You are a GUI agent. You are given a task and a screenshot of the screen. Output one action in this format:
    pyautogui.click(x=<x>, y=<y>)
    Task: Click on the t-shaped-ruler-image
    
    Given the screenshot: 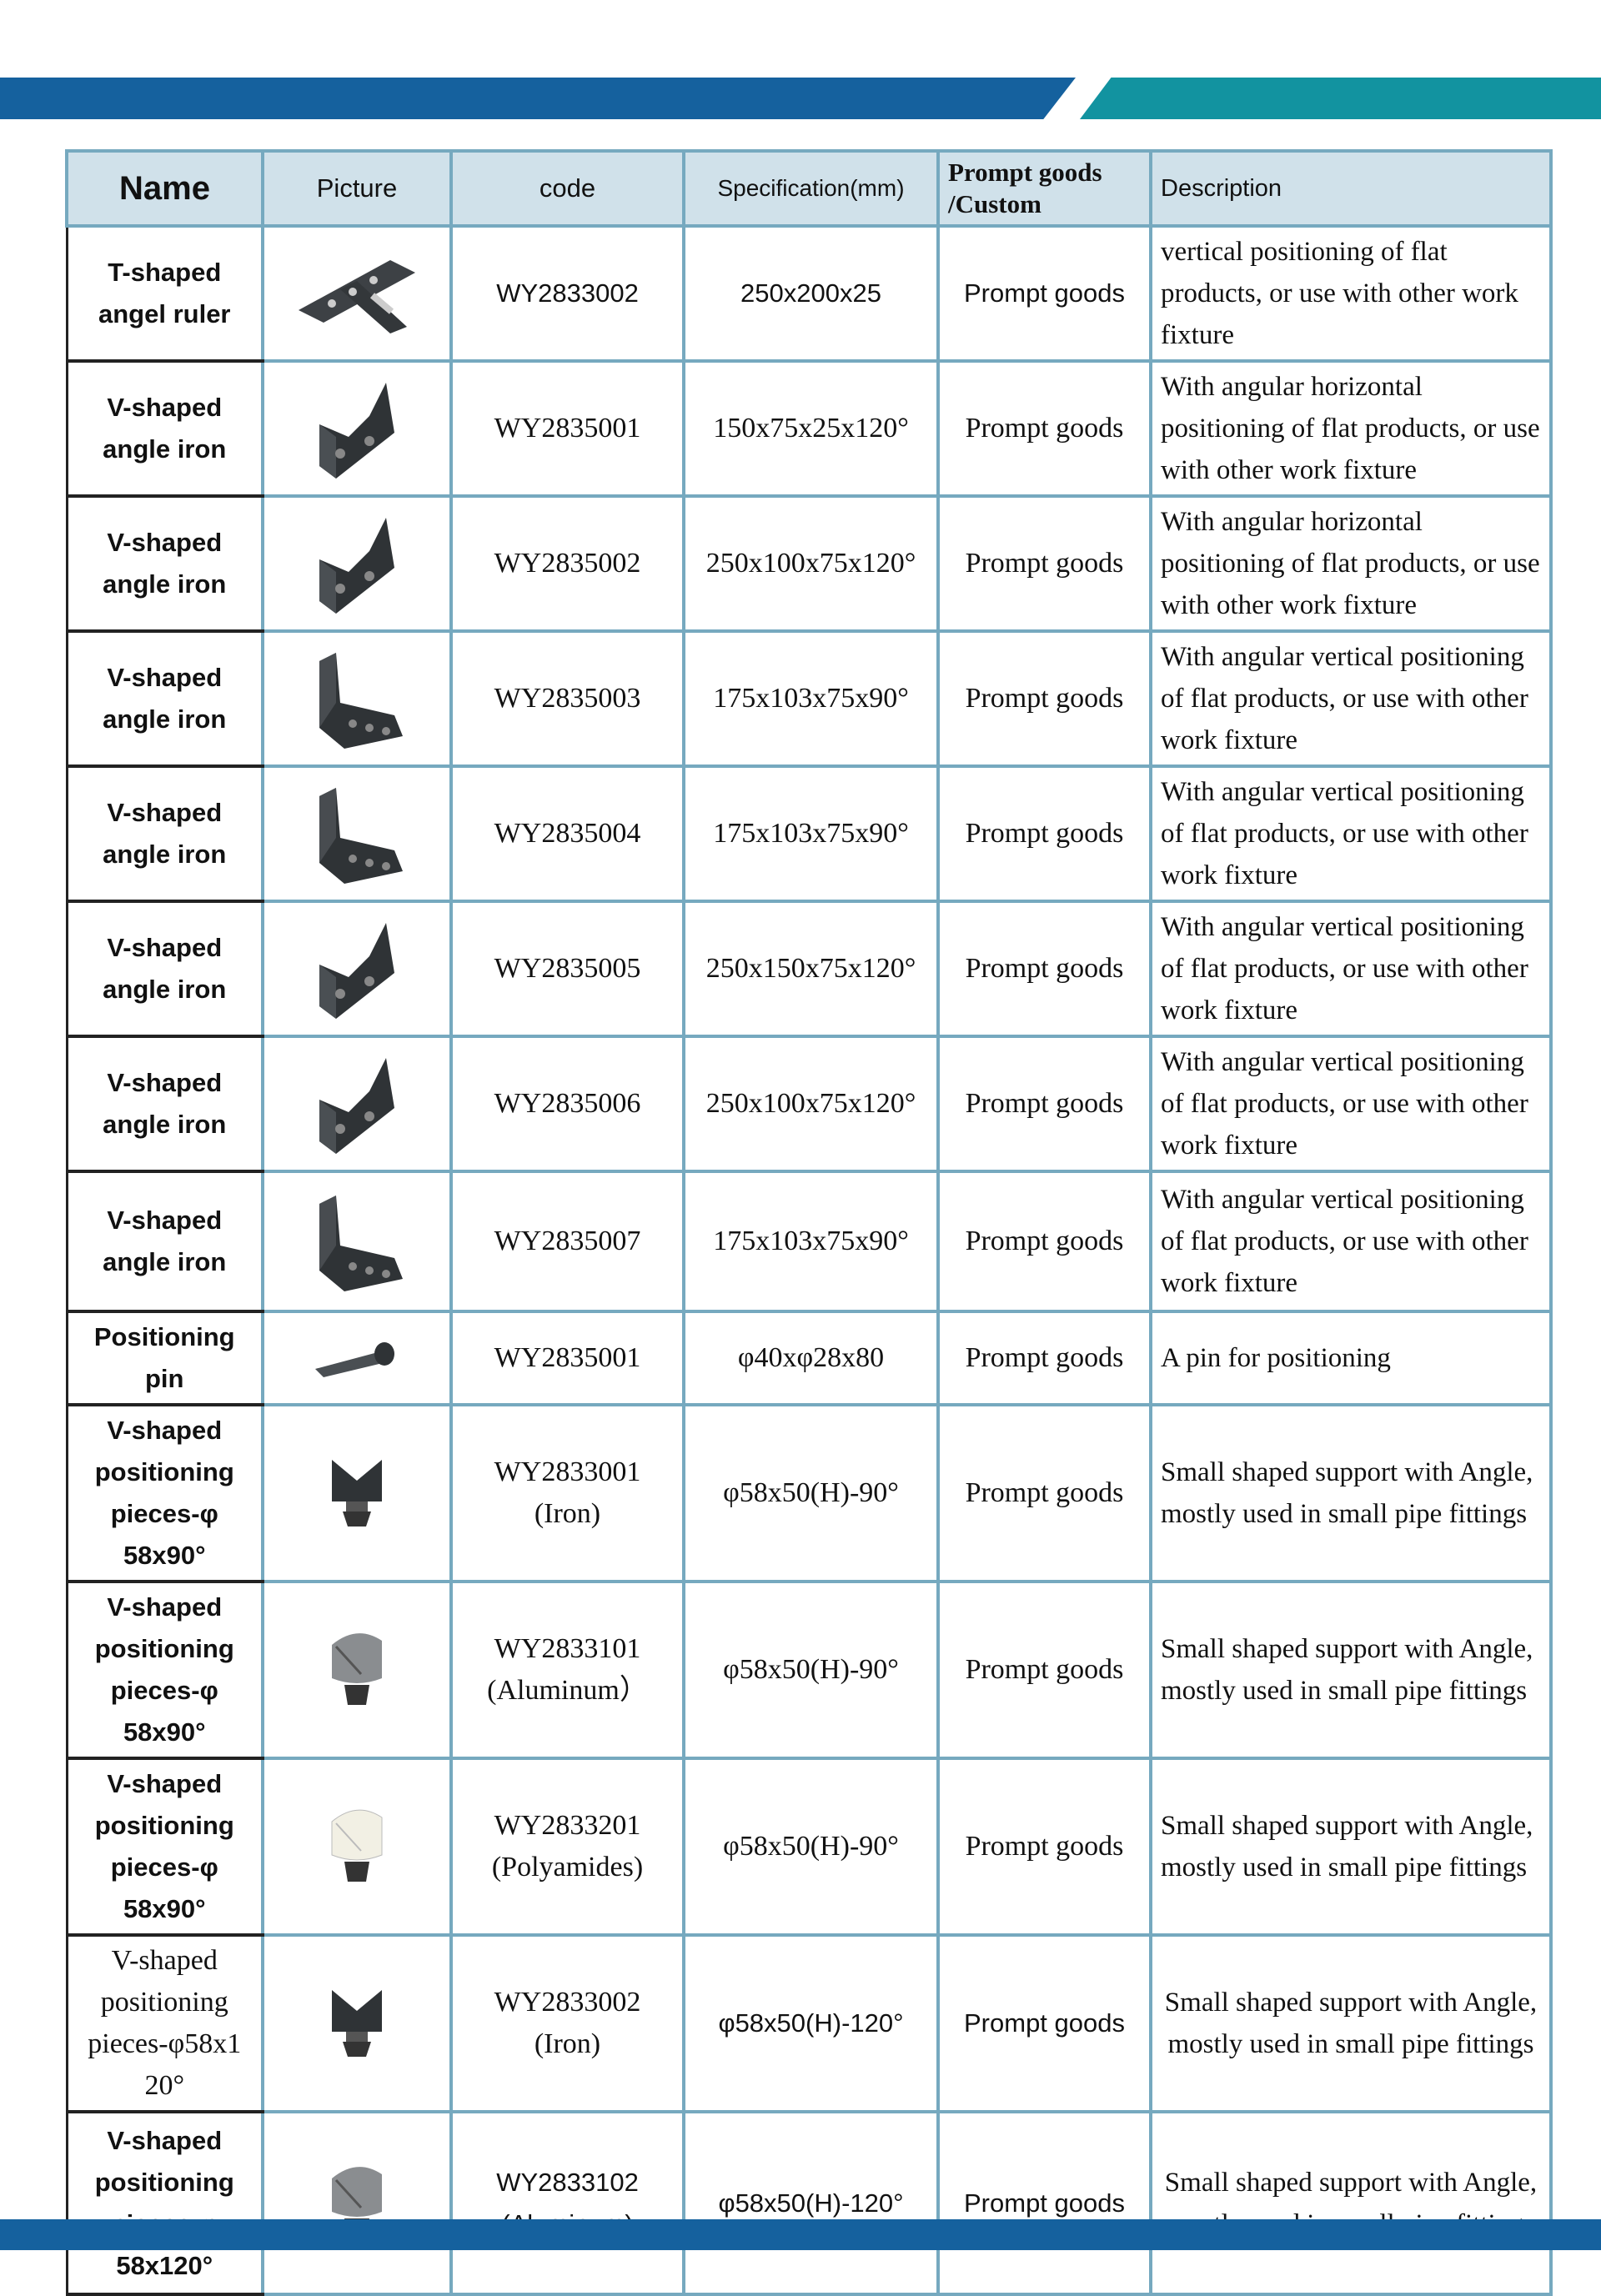 What is the action you would take?
    pyautogui.click(x=357, y=294)
    